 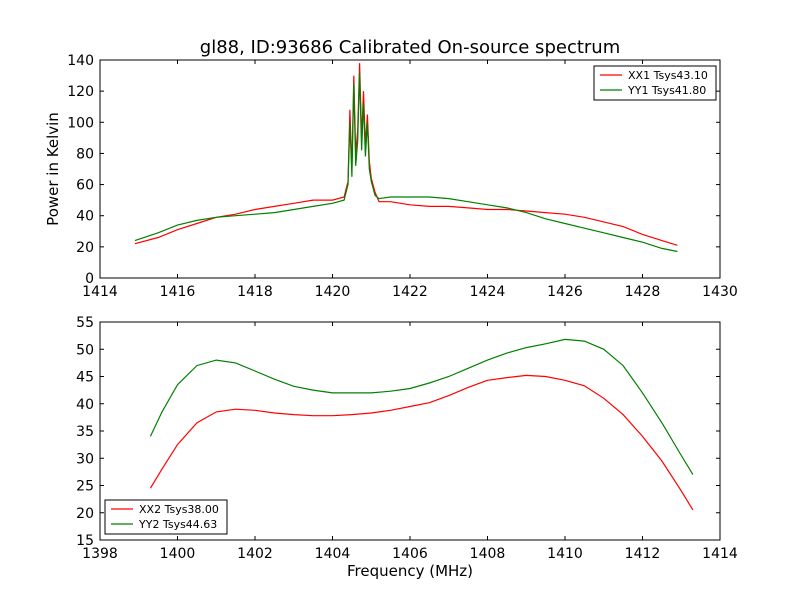 I want to click on x-tick-label: 1416, so click(x=178, y=292).